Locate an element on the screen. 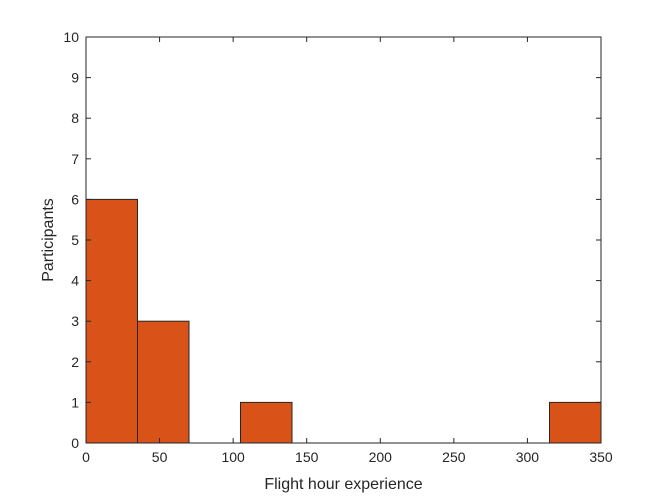  y-tick-label: 8 is located at coordinates (75, 118).